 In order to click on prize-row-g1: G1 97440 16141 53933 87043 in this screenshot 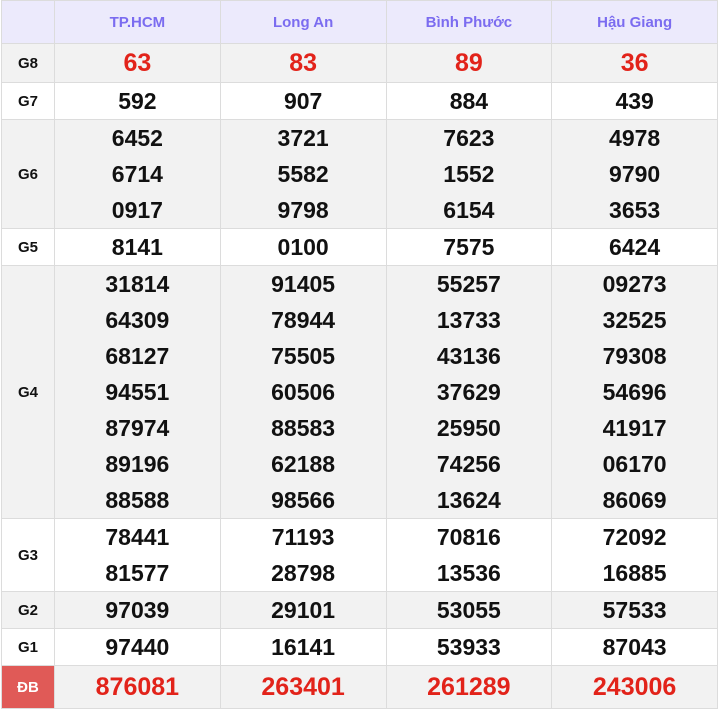, I will do `click(359, 647)`.